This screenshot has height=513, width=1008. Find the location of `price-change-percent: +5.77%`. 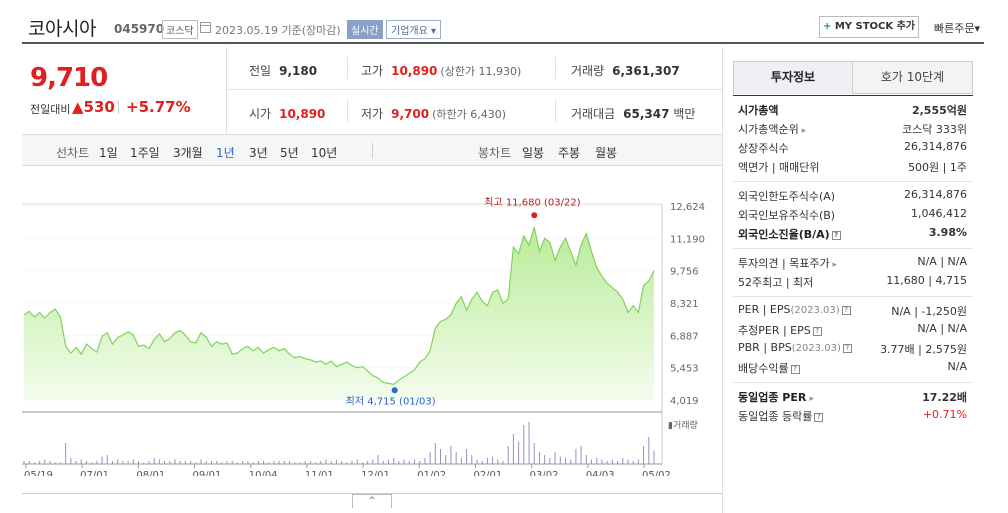

price-change-percent: +5.77% is located at coordinates (158, 107).